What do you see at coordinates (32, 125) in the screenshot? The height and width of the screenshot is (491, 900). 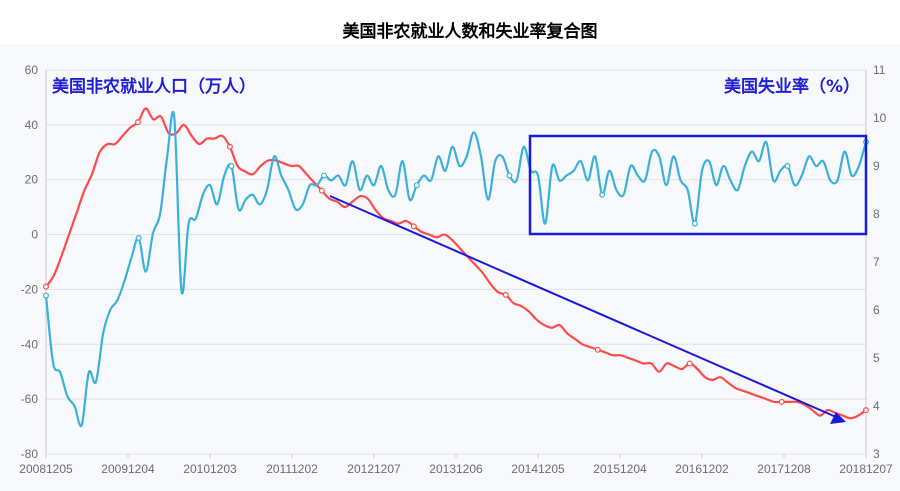 I see `left-tick-label: 40` at bounding box center [32, 125].